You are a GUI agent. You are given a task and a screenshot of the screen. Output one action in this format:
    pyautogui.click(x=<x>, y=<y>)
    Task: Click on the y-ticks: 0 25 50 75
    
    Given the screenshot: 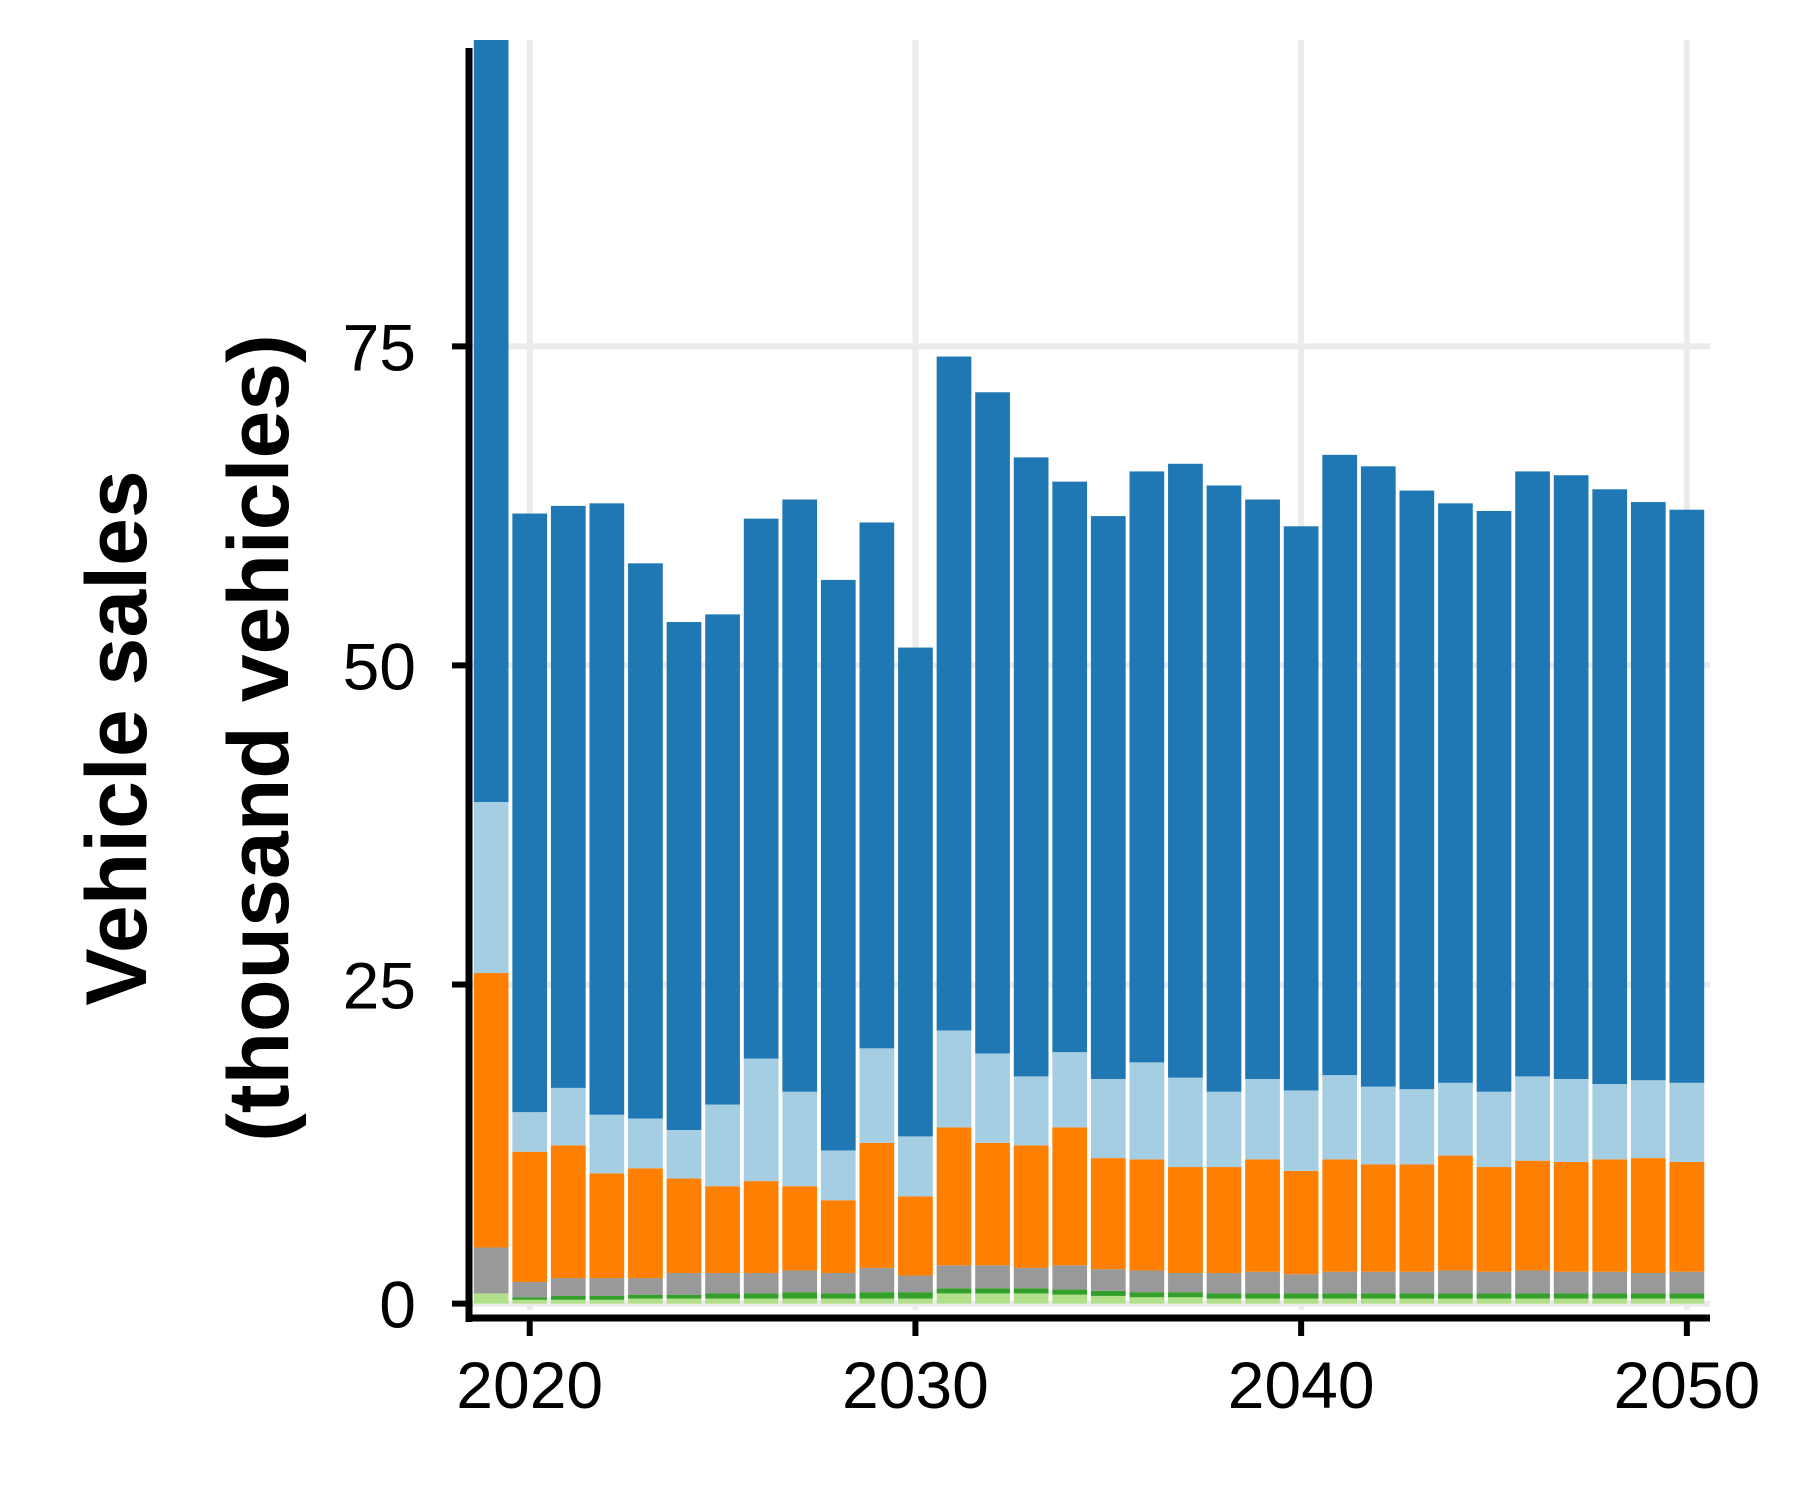 What is the action you would take?
    pyautogui.click(x=406, y=826)
    